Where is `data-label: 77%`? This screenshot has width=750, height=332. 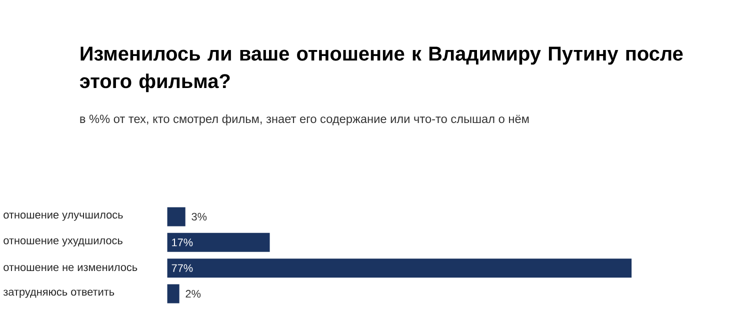
data-label: 77% is located at coordinates (182, 268).